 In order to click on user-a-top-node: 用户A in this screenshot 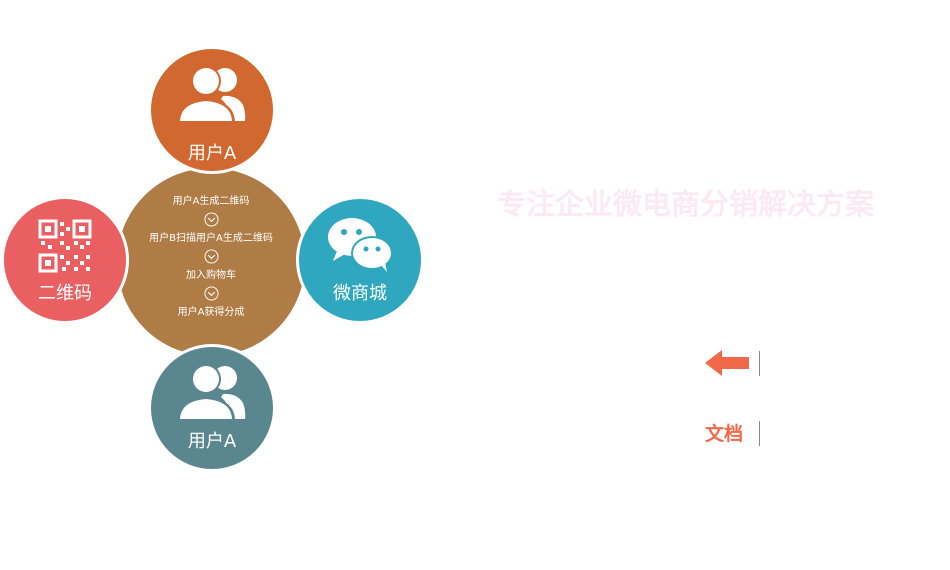, I will do `click(212, 110)`.